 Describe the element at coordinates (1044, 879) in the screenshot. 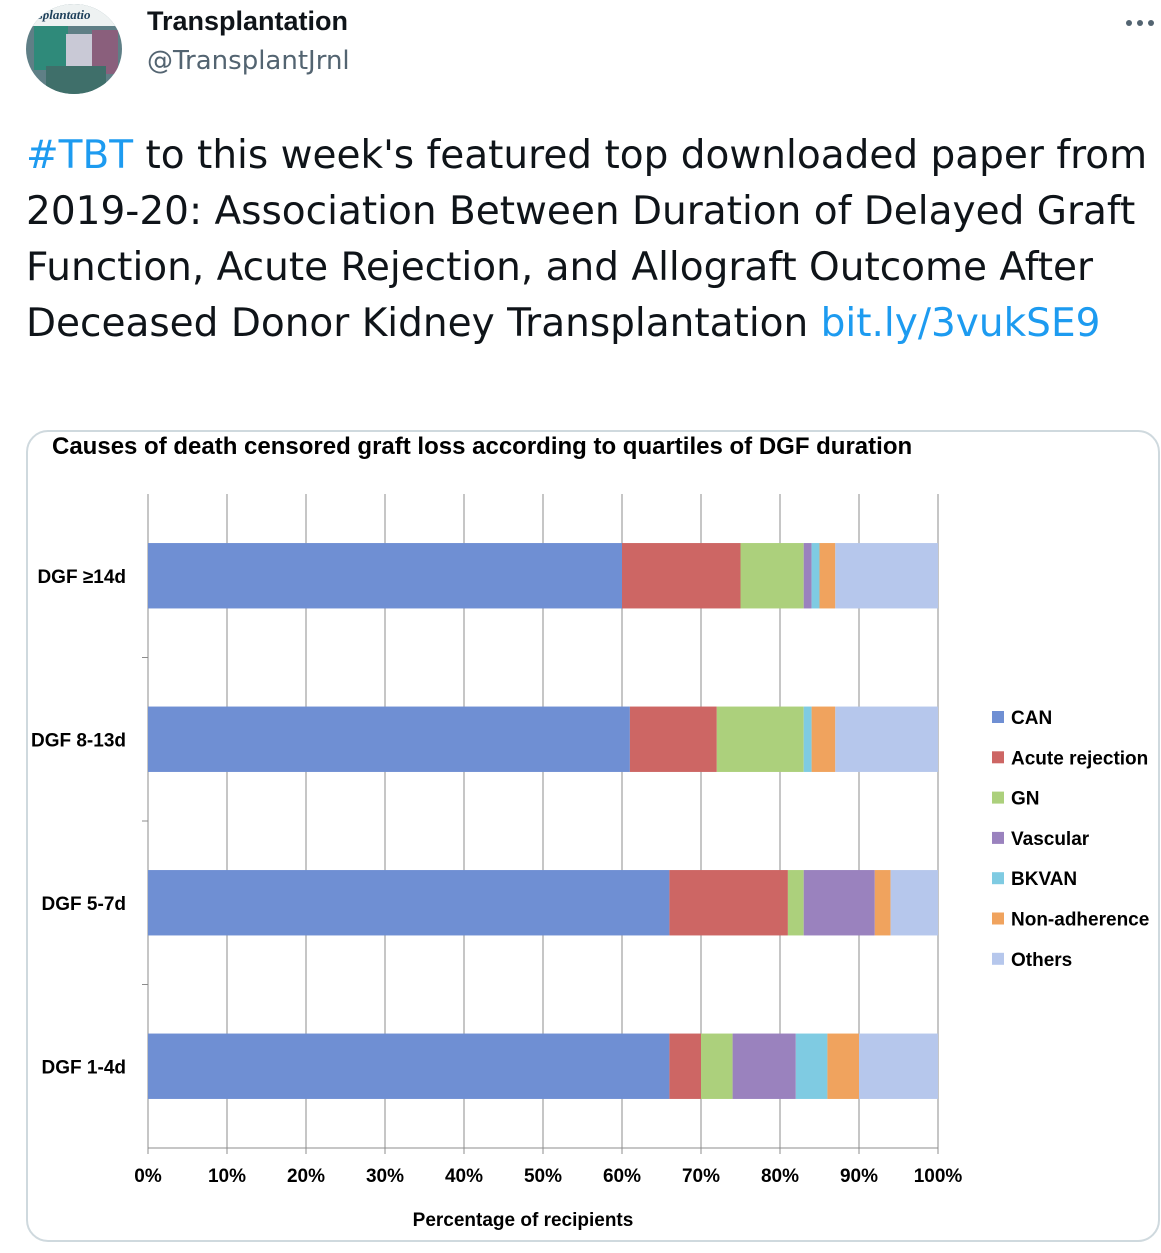

I see `legend-label: BKVAN` at that location.